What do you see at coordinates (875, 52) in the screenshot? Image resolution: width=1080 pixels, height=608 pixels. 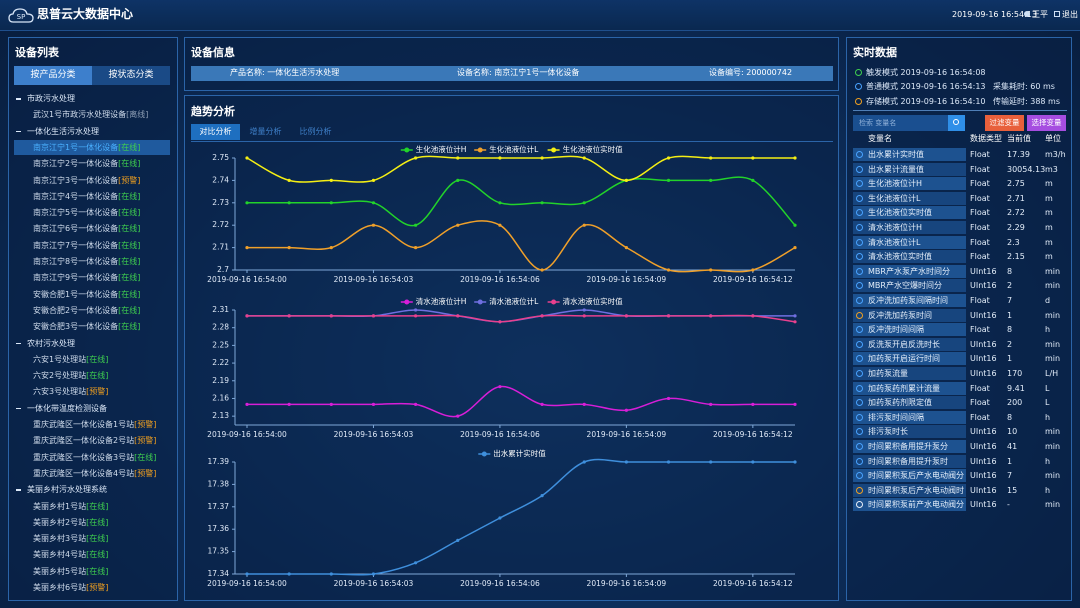 I see `panel-title: 实时数据` at bounding box center [875, 52].